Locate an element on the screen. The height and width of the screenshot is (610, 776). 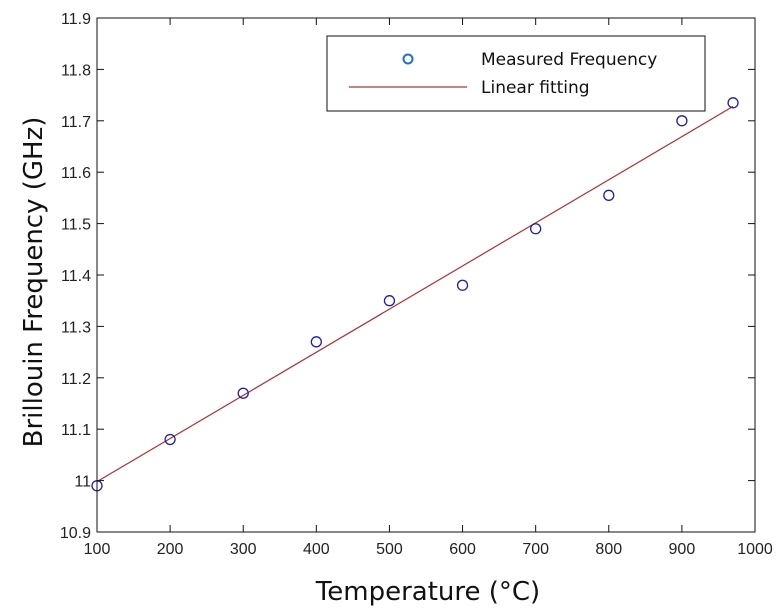
x-tick-label: 100 is located at coordinates (97, 549).